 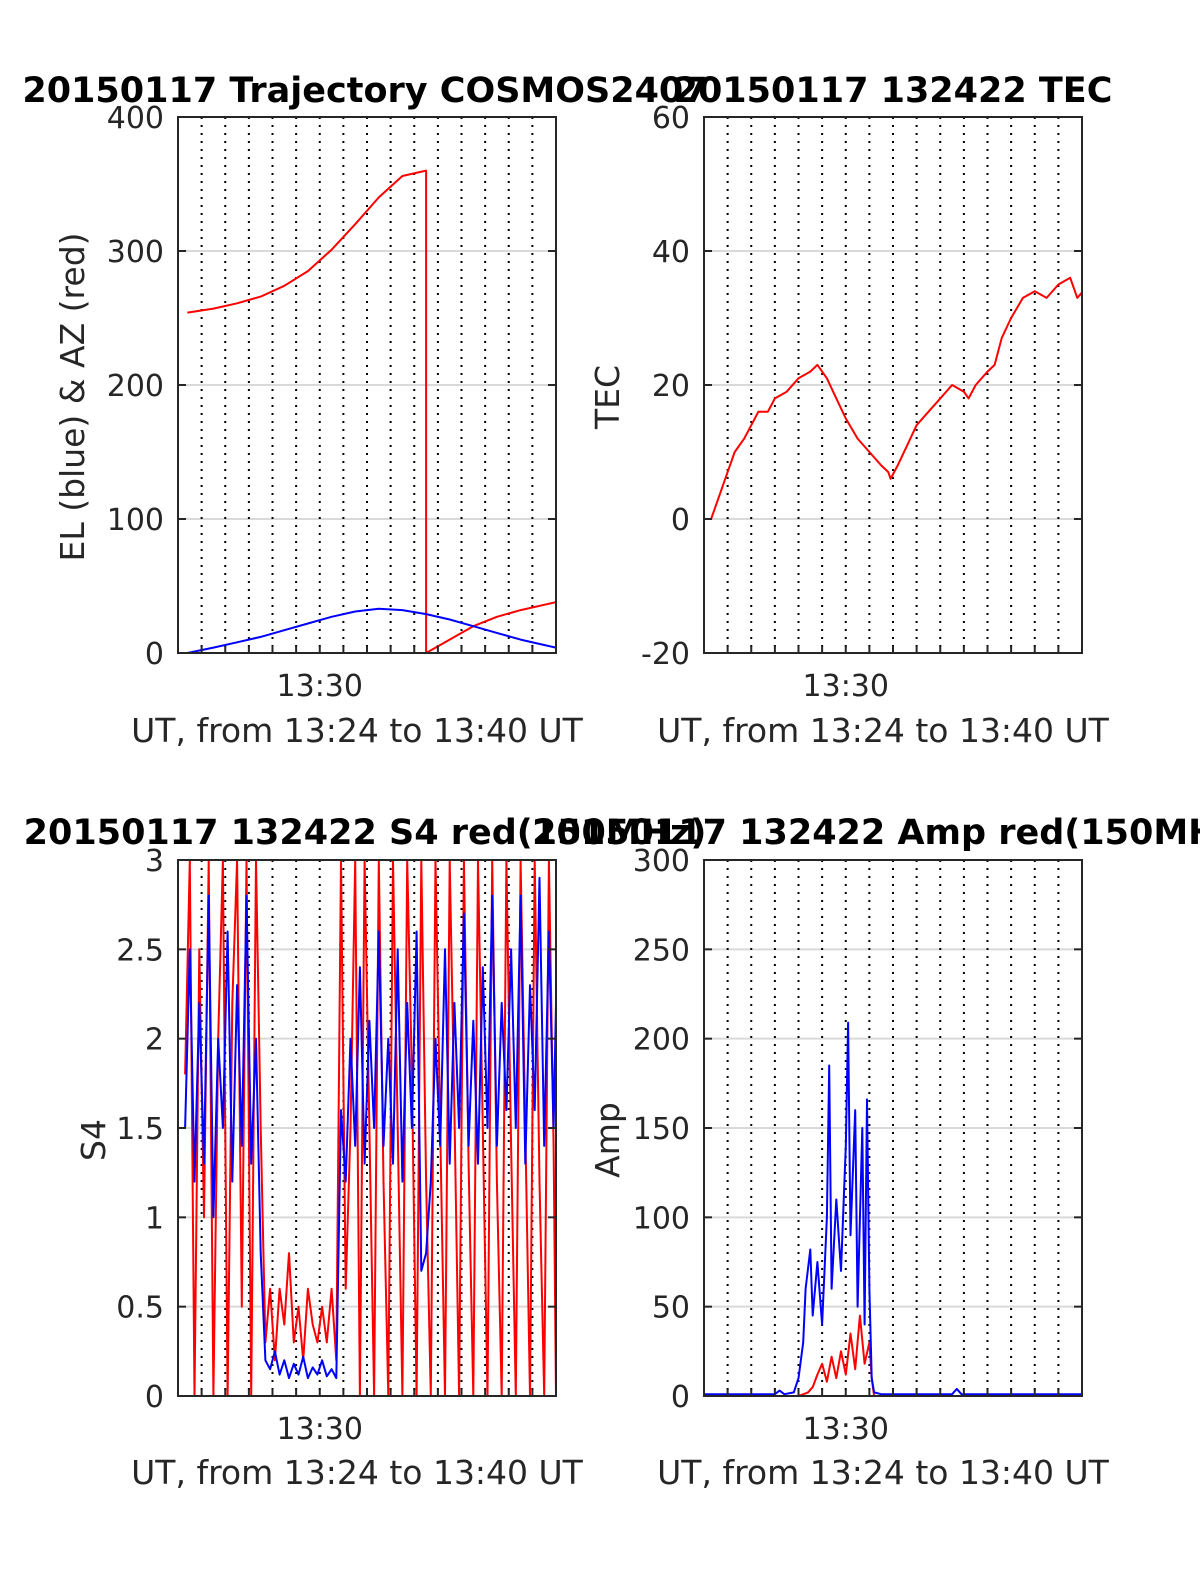 I want to click on y-ticks-tec: -20 0 20 40 60, so click(x=861, y=386).